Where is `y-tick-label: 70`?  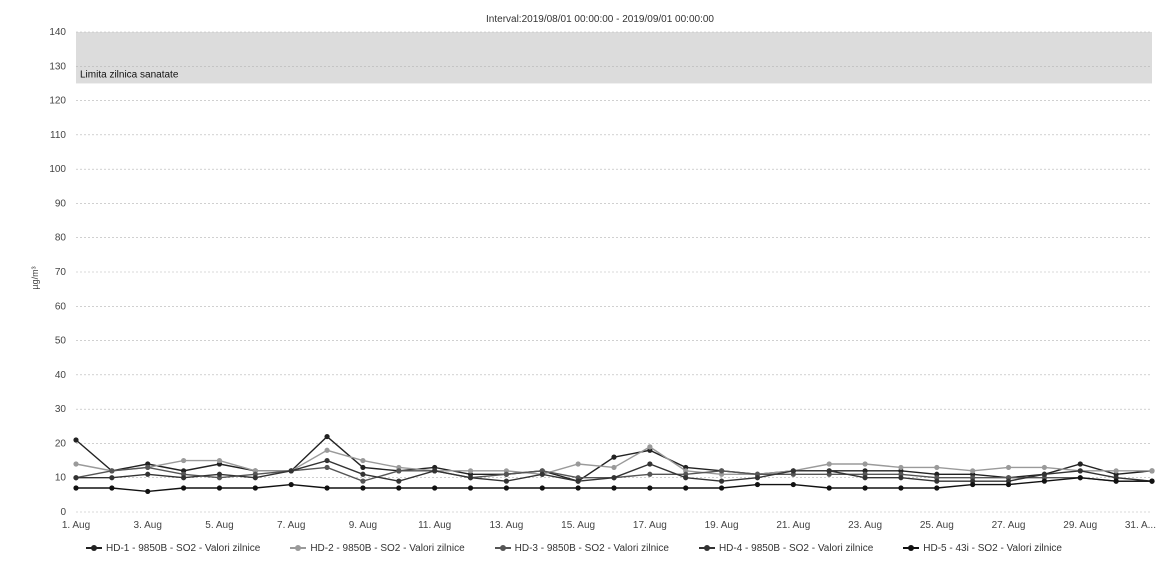 y-tick-label: 70 is located at coordinates (61, 272).